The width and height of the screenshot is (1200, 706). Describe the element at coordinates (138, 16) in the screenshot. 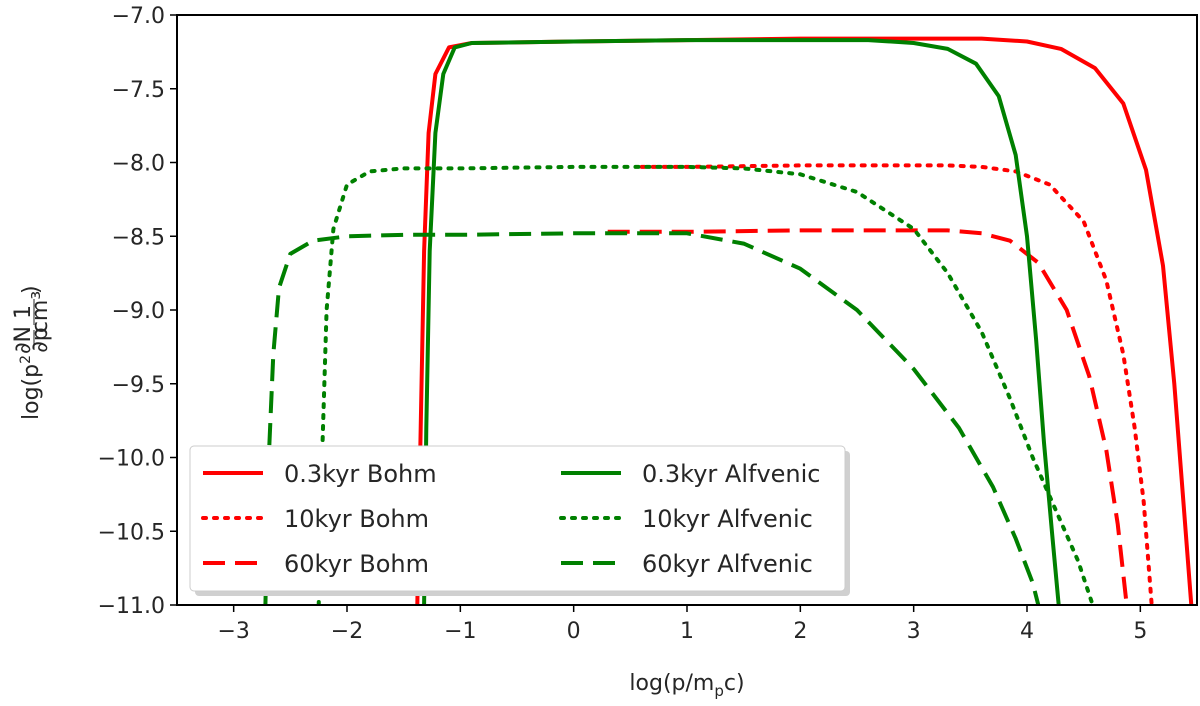

I see `y-tick-label: −7.0` at that location.